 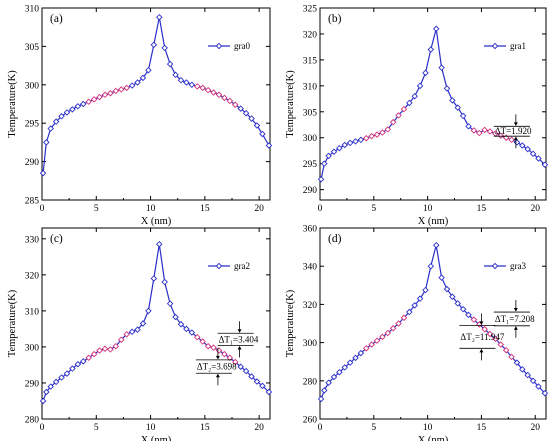 I want to click on panel-label: (c), so click(x=56, y=239).